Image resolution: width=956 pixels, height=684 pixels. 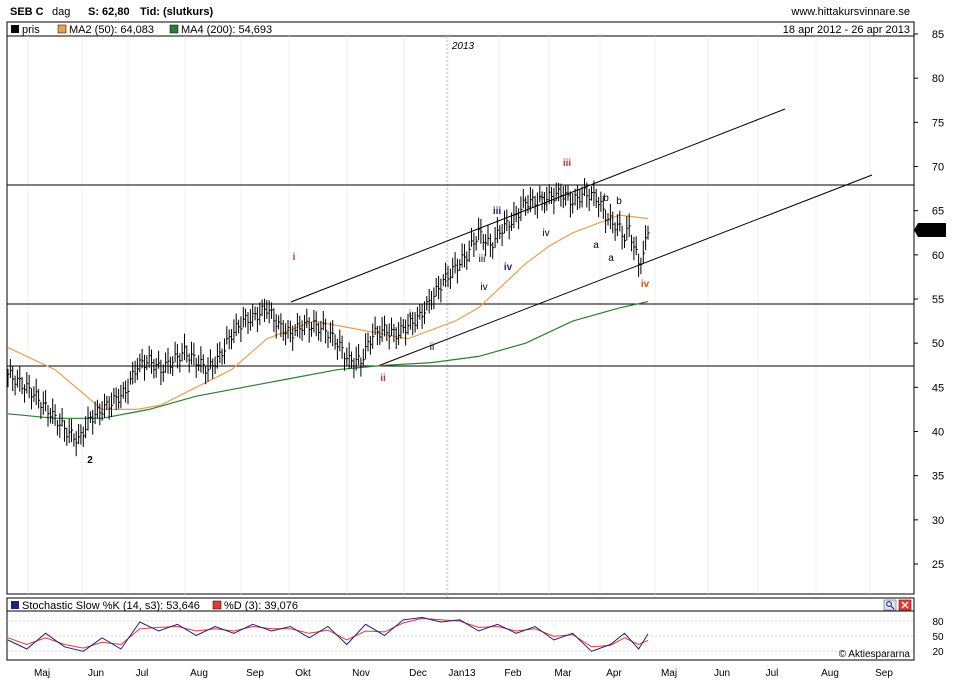 I want to click on wave-label-green-a: a, so click(x=596, y=245).